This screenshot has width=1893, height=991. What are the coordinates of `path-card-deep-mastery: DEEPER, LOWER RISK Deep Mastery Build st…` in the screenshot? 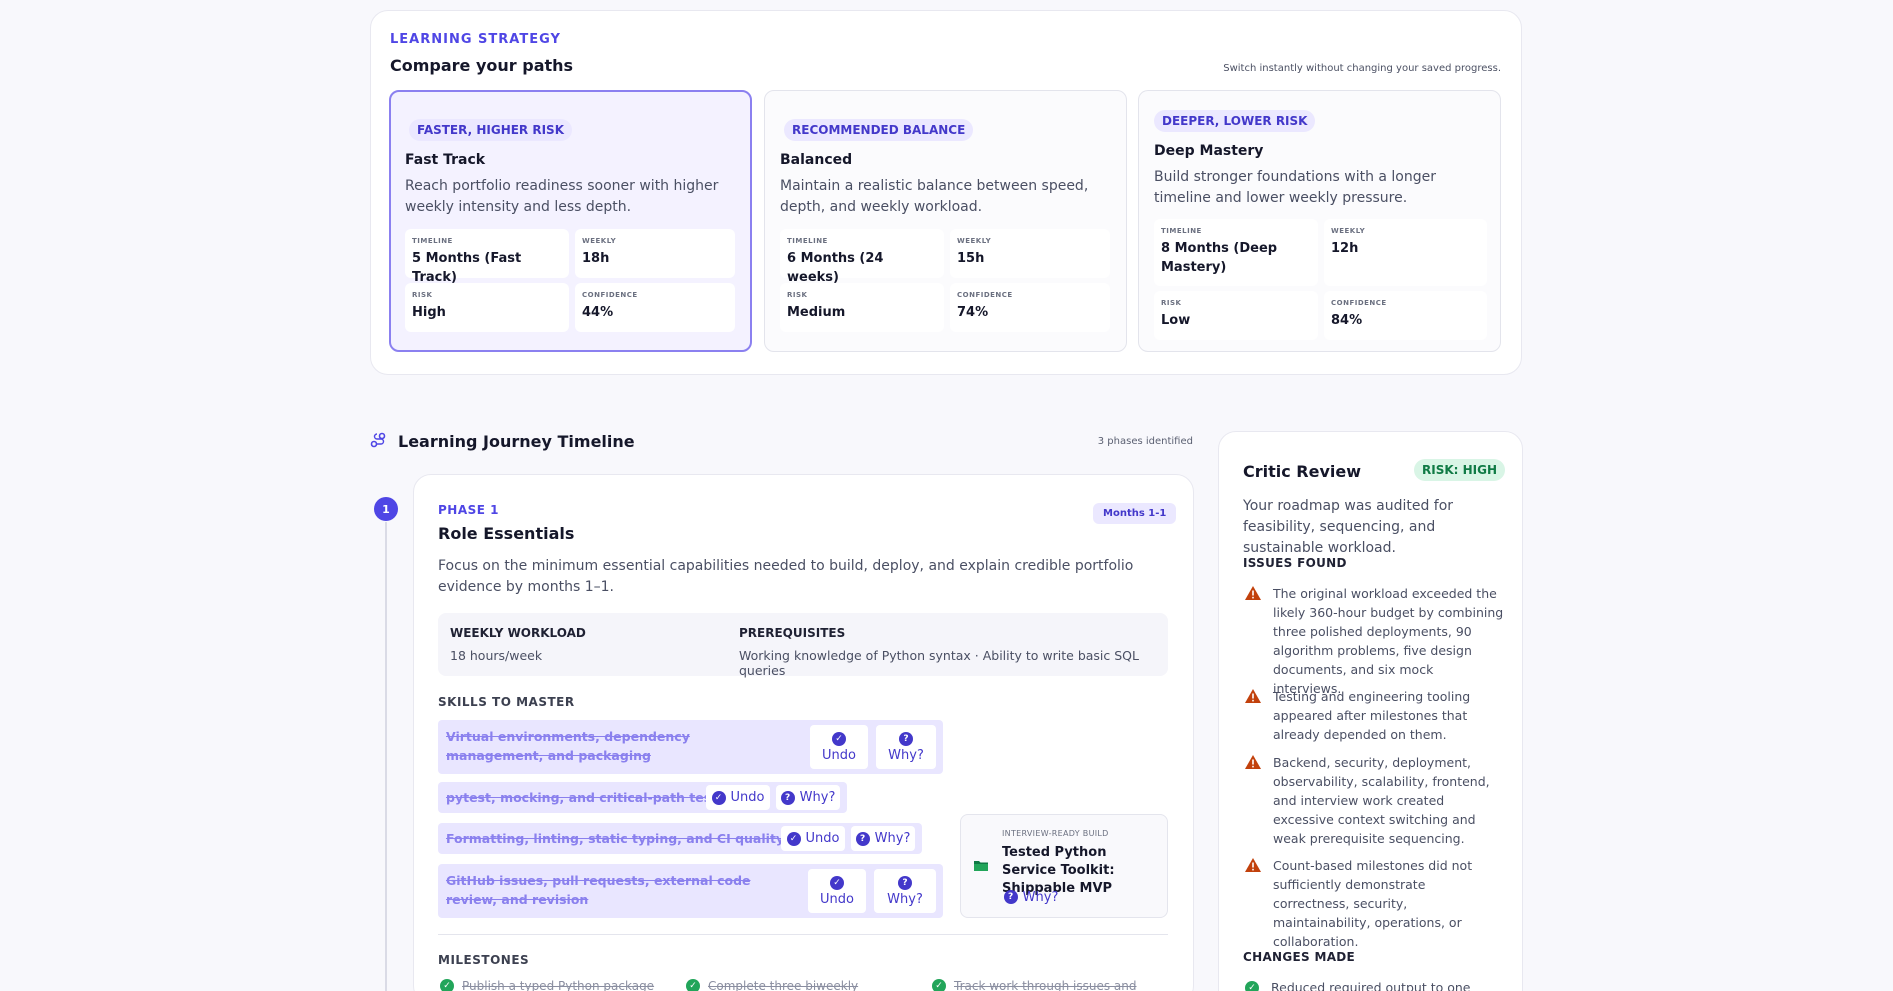 It's located at (1319, 221).